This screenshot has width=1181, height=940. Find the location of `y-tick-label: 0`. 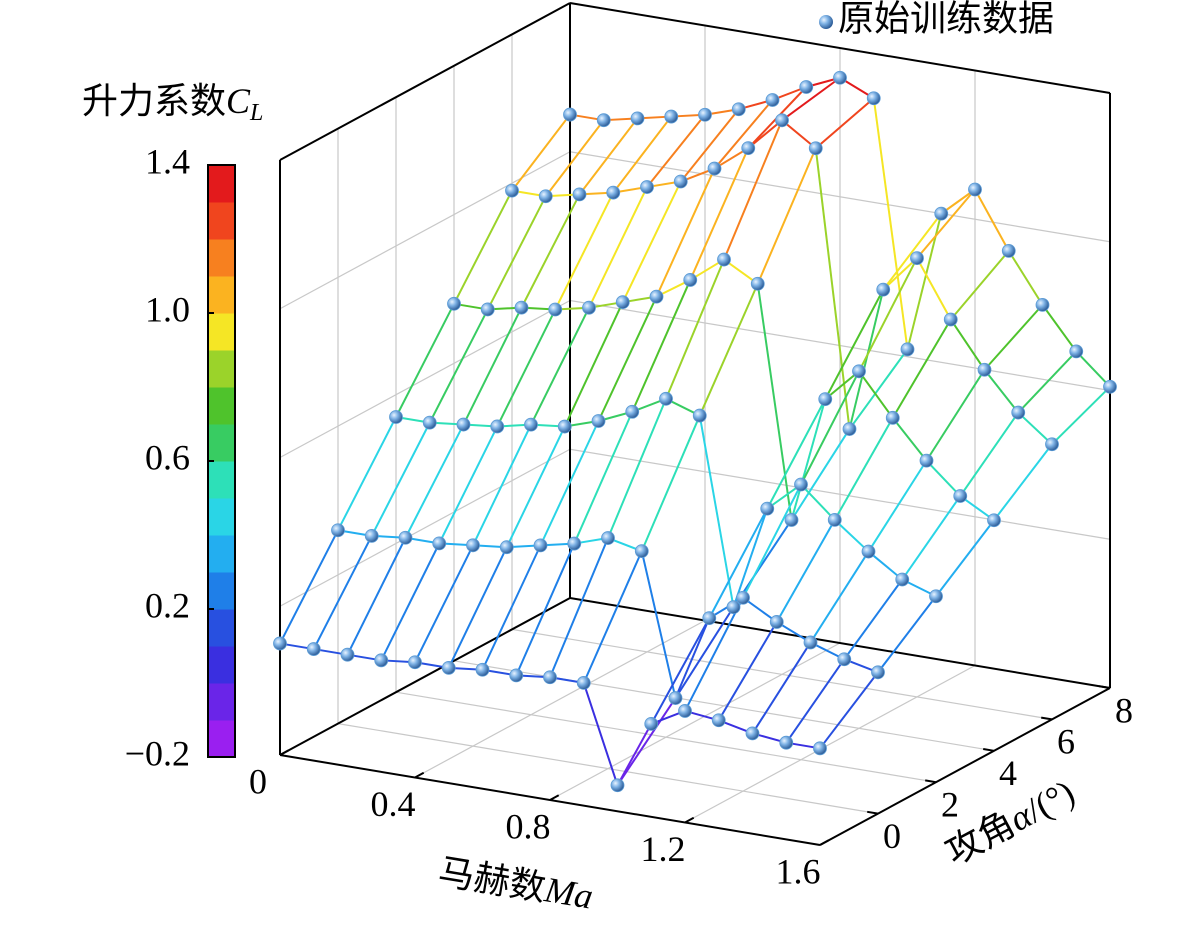

y-tick-label: 0 is located at coordinates (892, 836).